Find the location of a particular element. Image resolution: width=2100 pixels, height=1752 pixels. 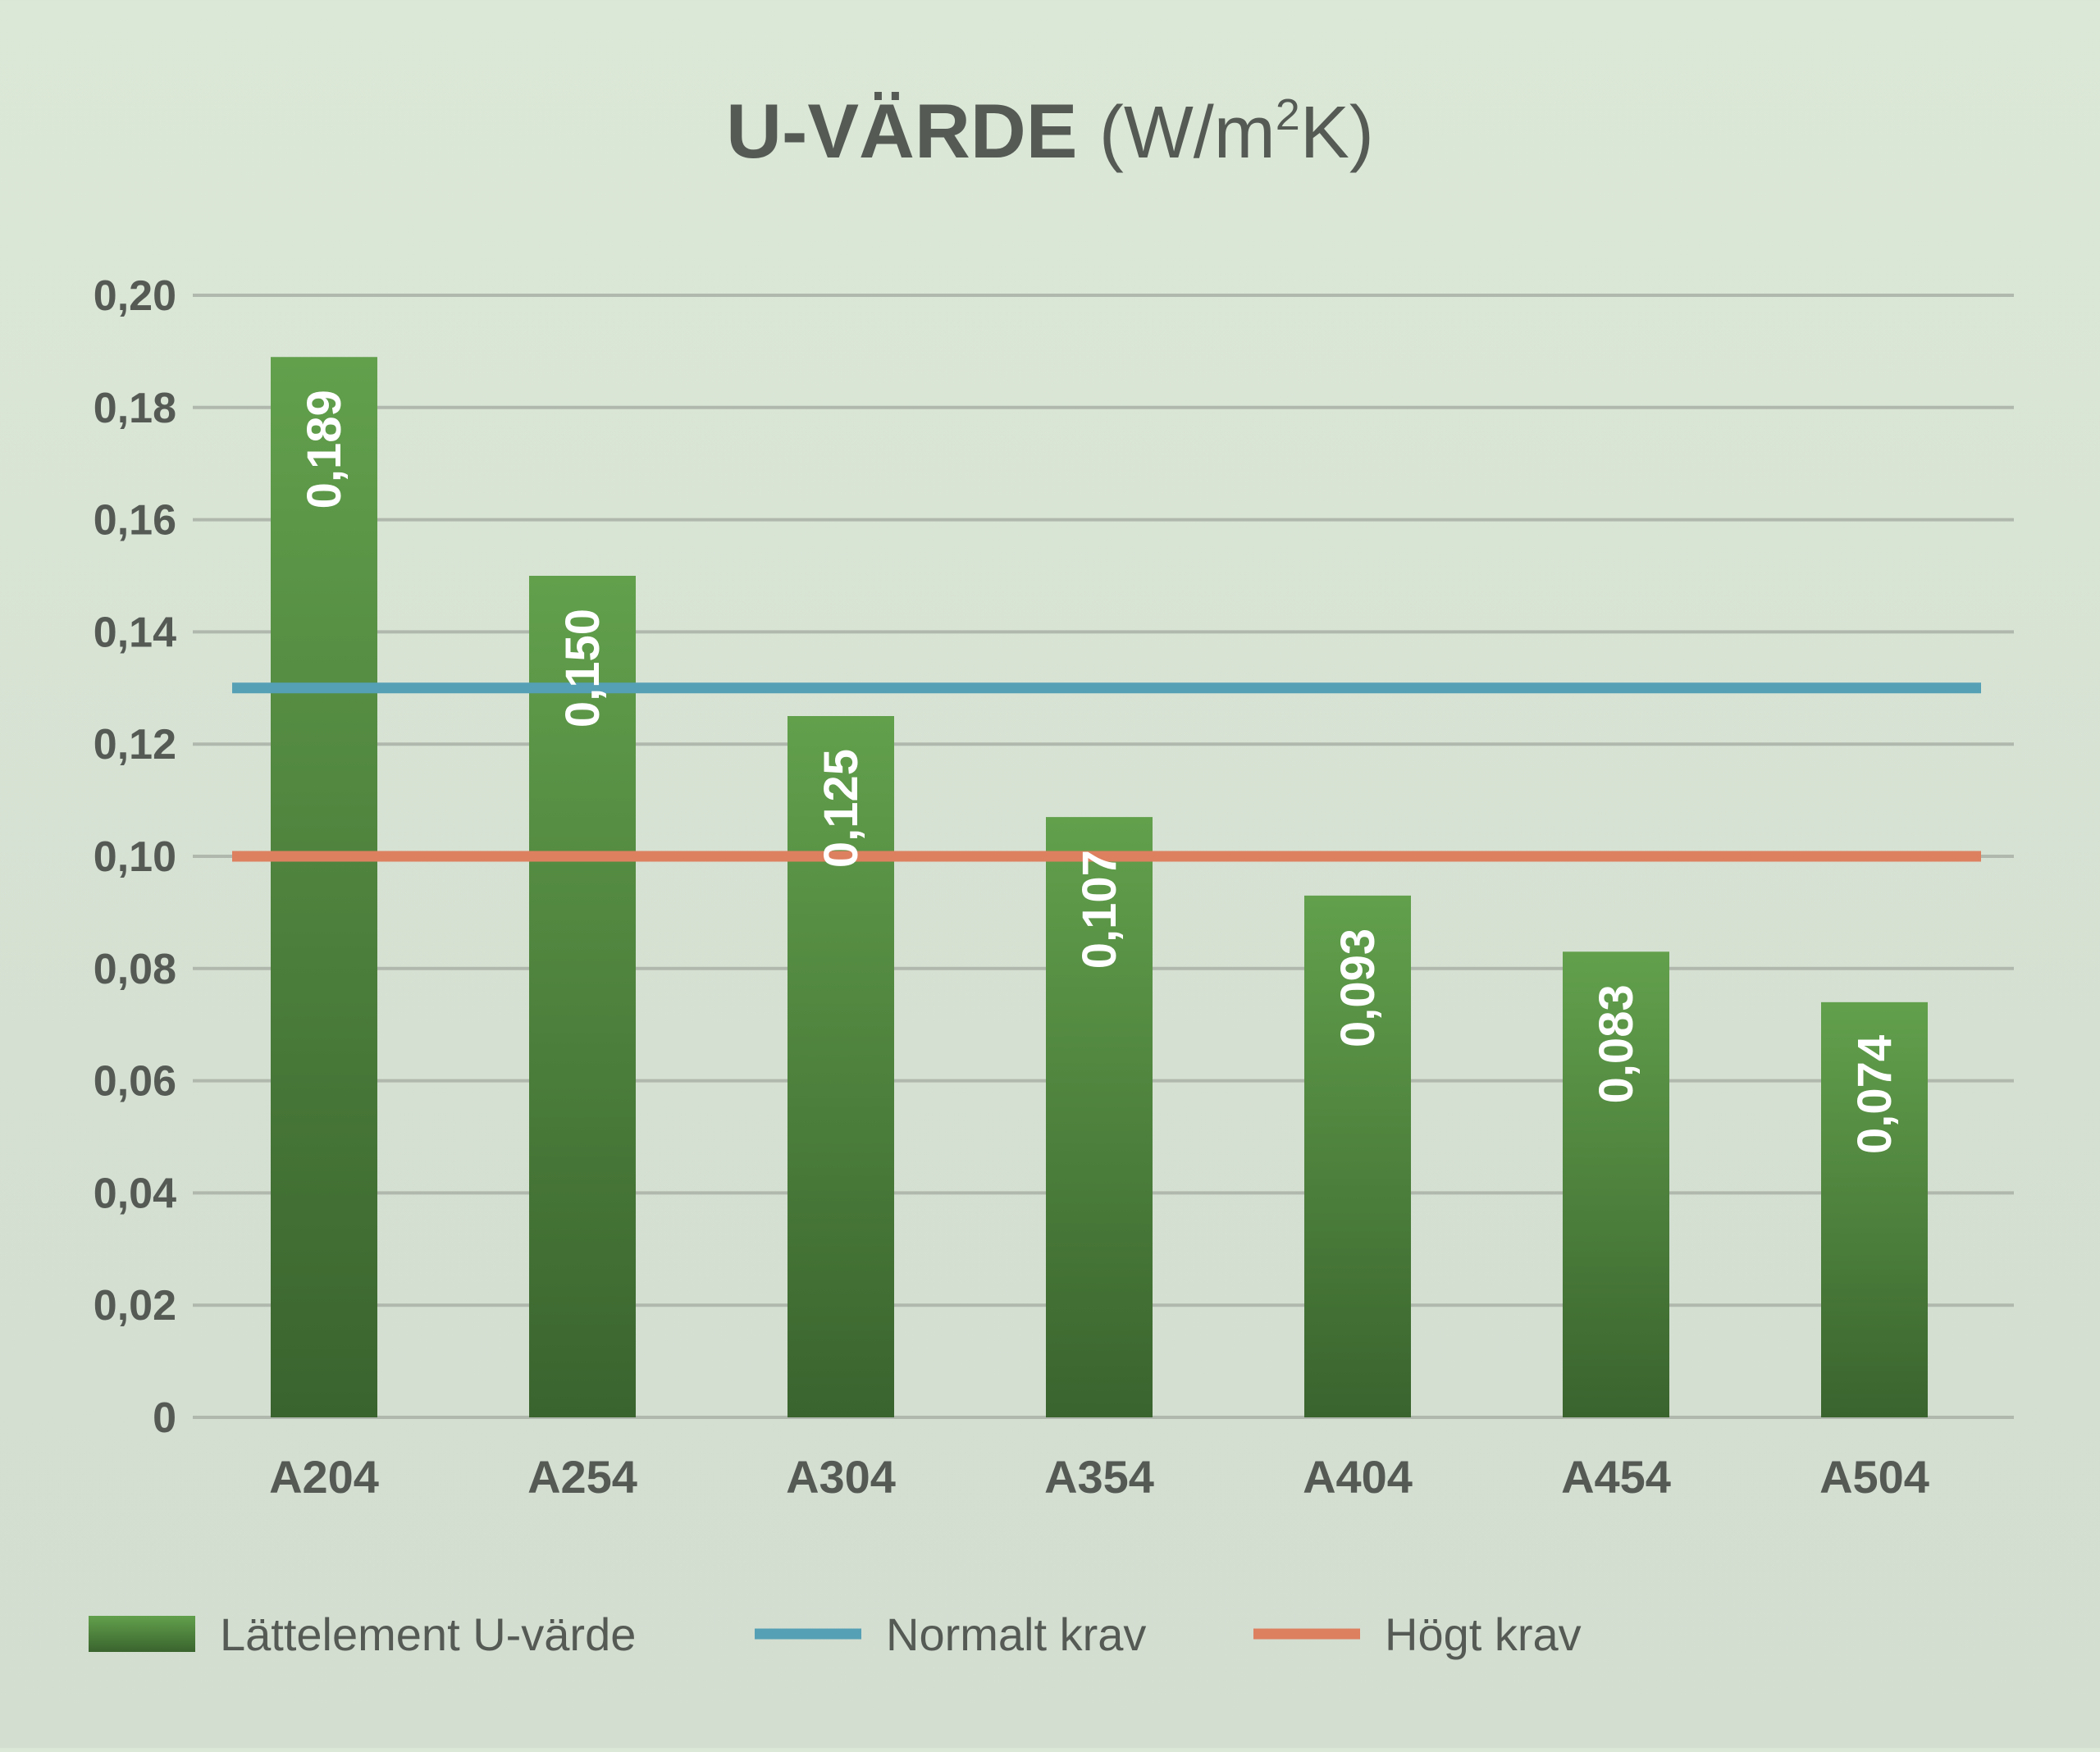

y-tick-label: 0,18 is located at coordinates (135, 408).